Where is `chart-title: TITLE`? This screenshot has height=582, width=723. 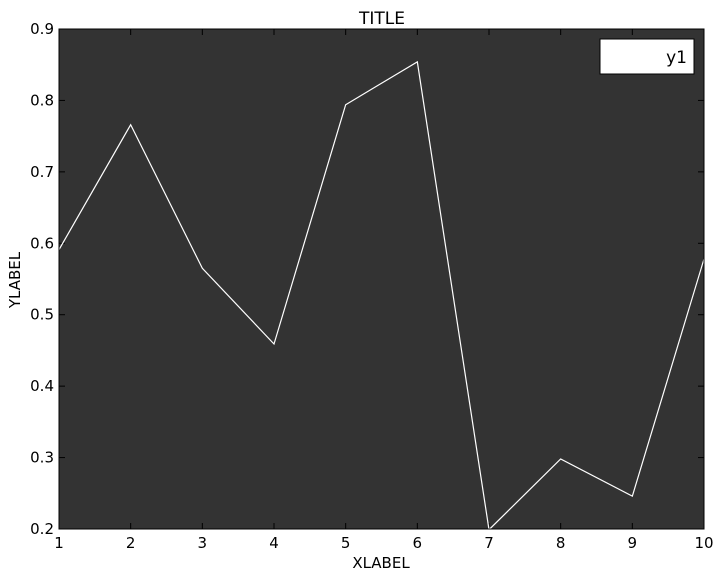
chart-title: TITLE is located at coordinates (381, 19).